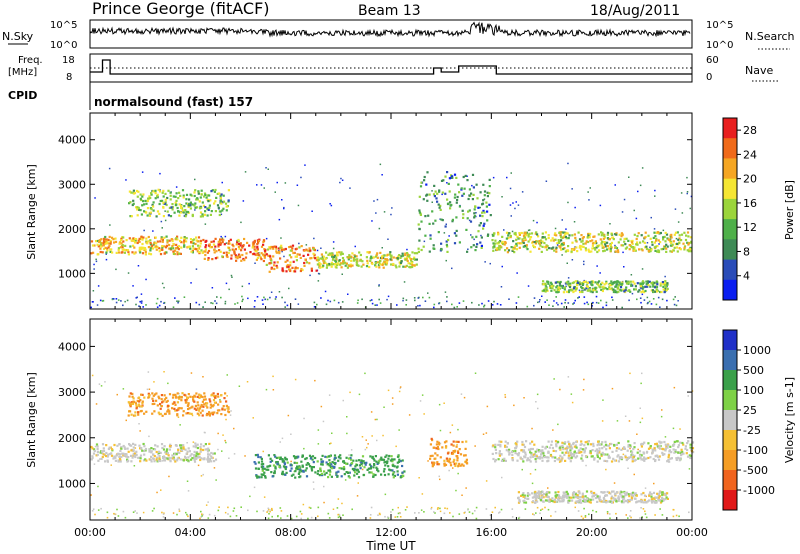 Image resolution: width=800 pixels, height=554 pixels. Describe the element at coordinates (390, 29) in the screenshot. I see `nsky-trace` at that location.